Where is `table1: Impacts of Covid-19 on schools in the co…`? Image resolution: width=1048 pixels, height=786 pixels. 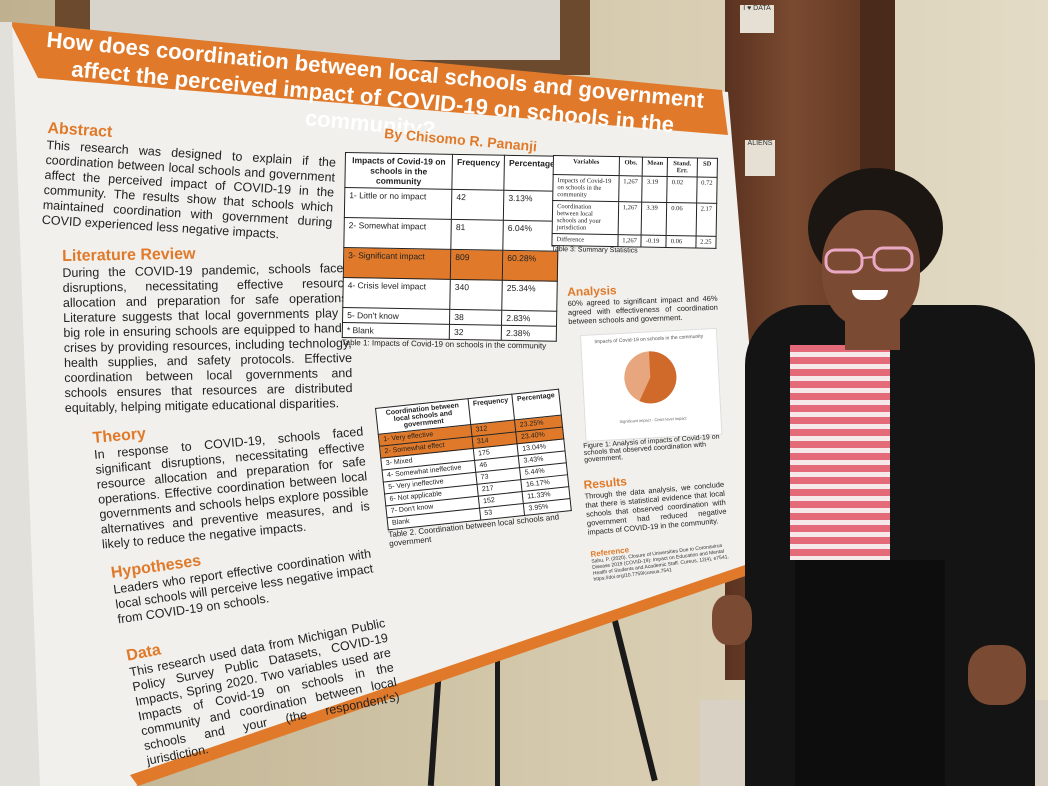 table1: Impacts of Covid-19 on schools in the co… is located at coordinates (451, 251).